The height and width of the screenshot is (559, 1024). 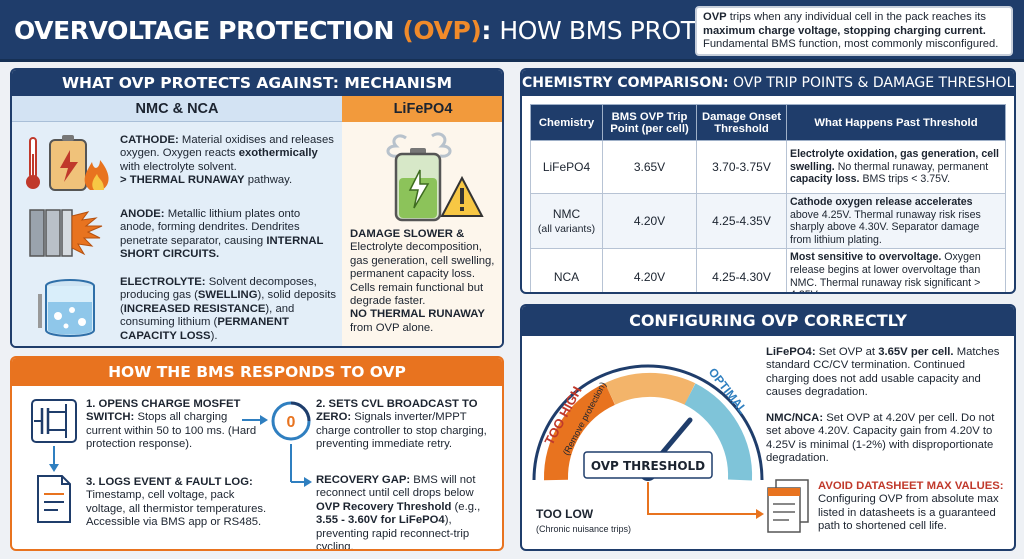 I want to click on flow-arrows, so click(x=180, y=451).